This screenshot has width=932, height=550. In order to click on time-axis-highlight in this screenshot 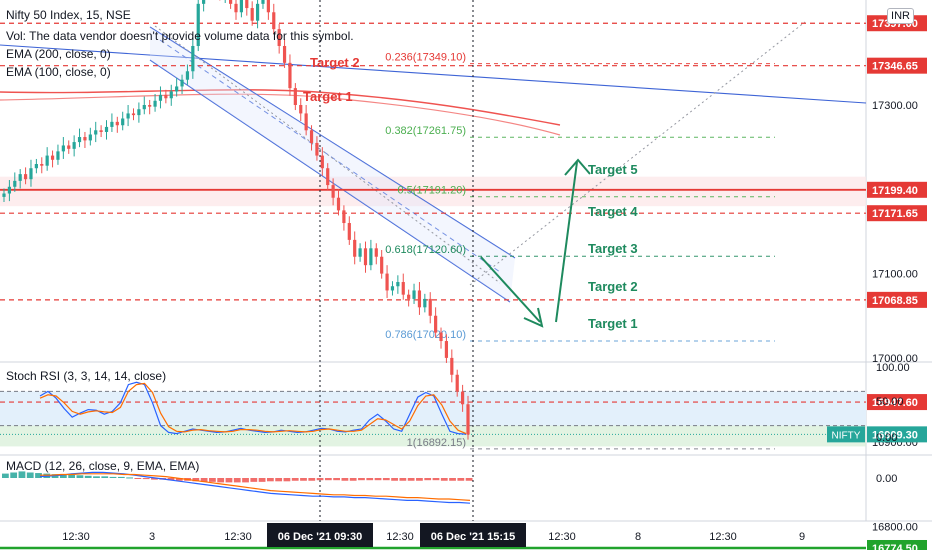, I will do `click(320, 535)`.